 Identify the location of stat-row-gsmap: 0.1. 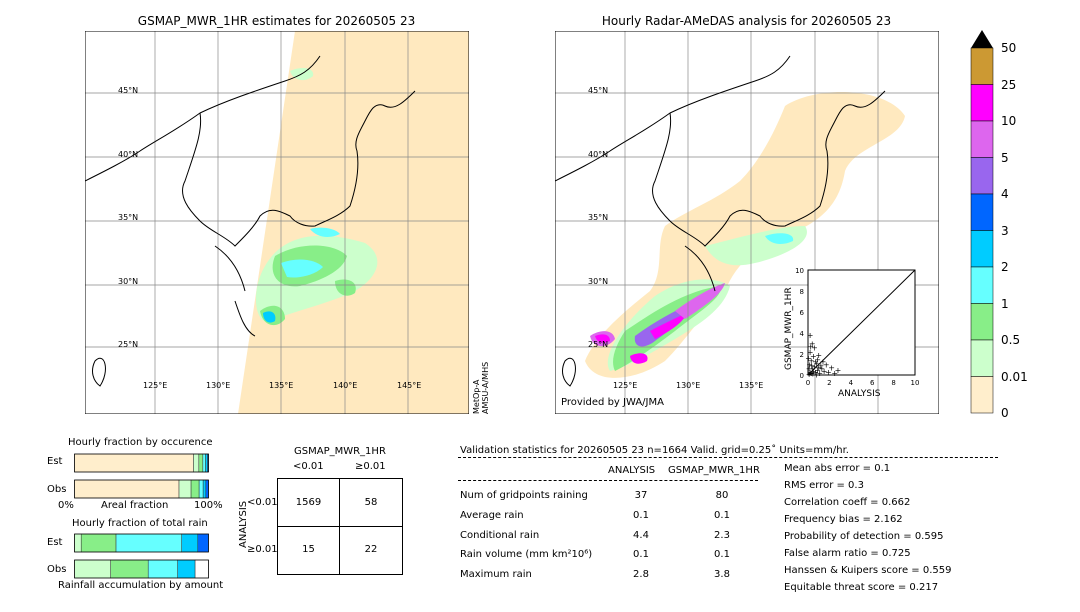
(722, 554).